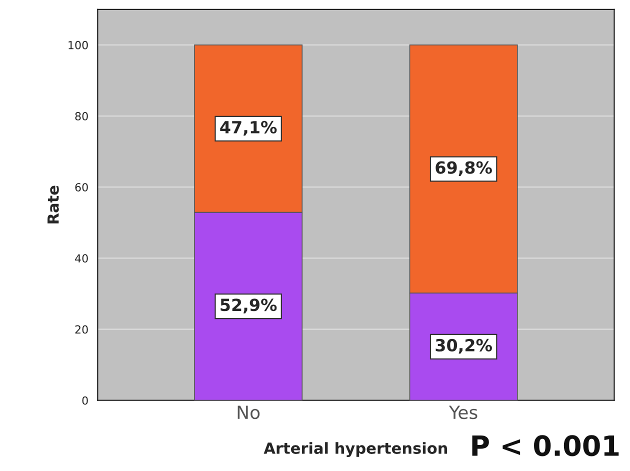 The width and height of the screenshot is (630, 471). I want to click on y-axis-title: Rate, so click(53, 205).